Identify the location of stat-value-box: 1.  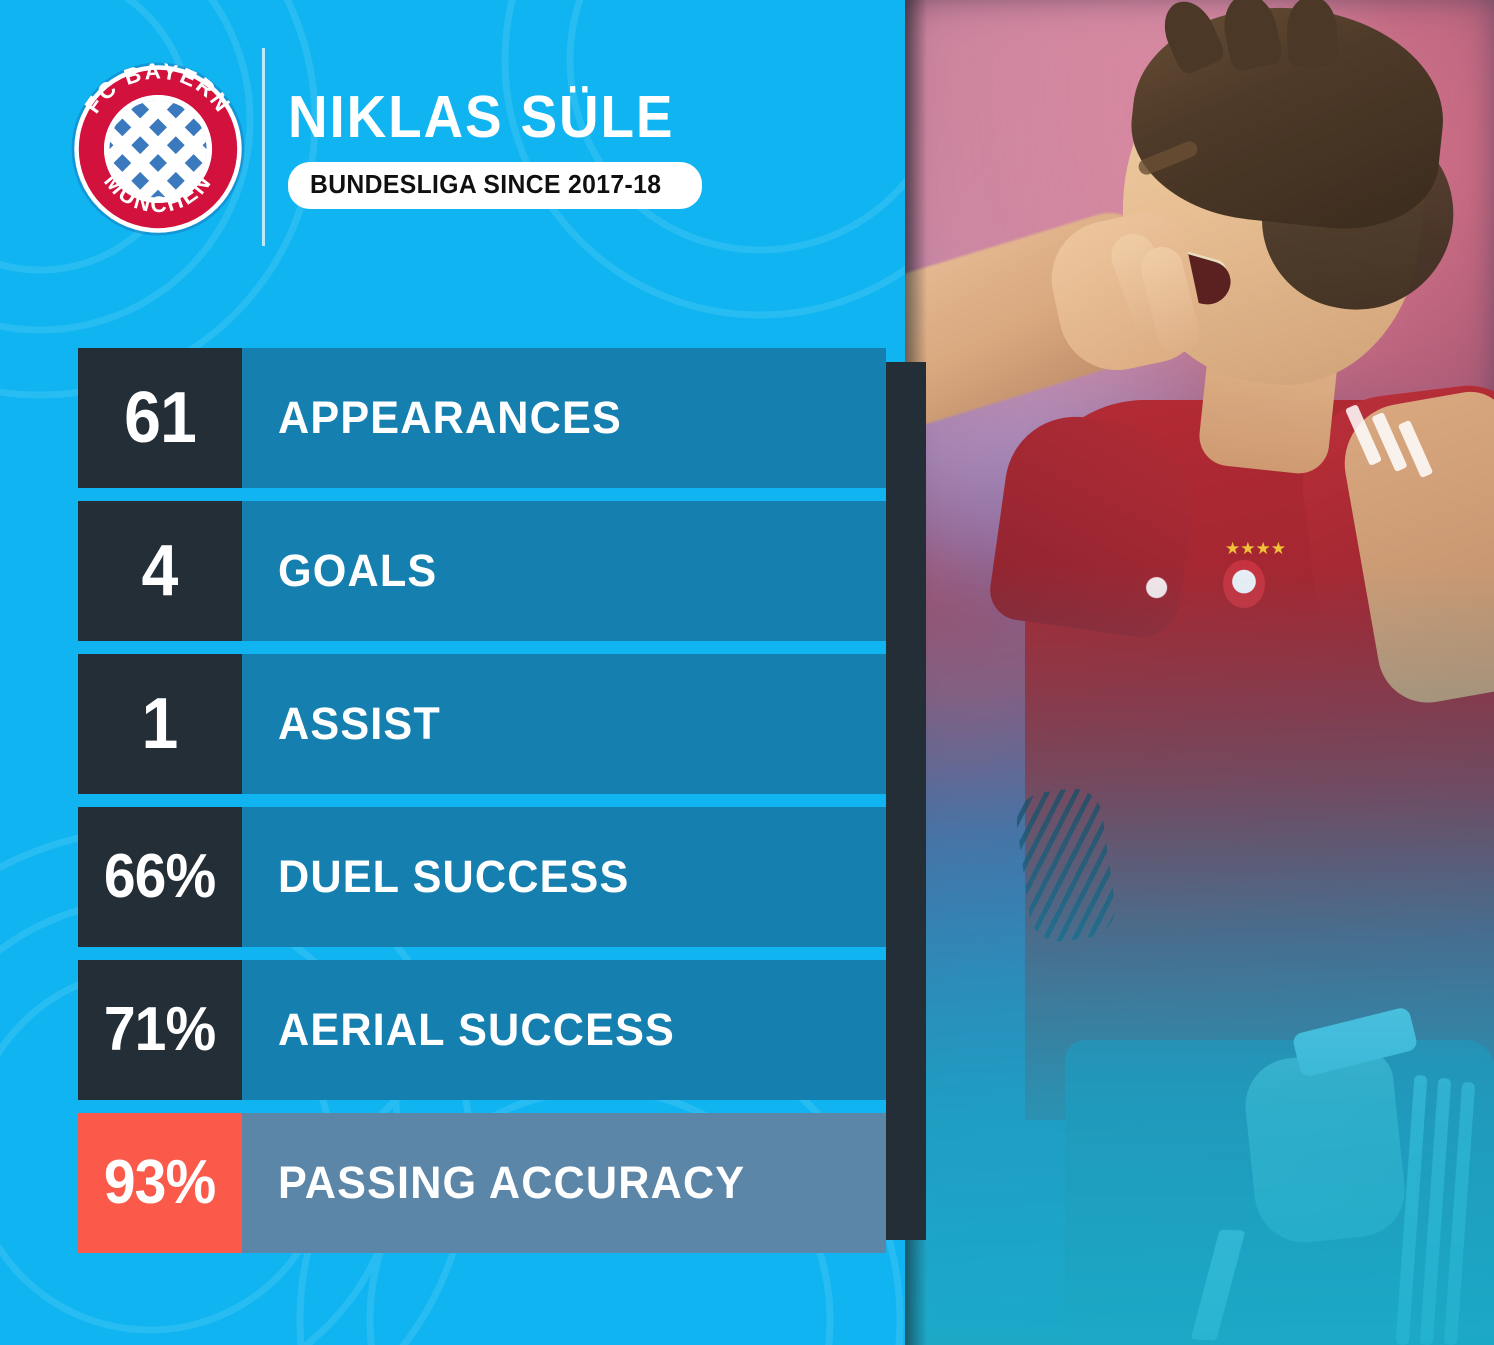
(160, 724).